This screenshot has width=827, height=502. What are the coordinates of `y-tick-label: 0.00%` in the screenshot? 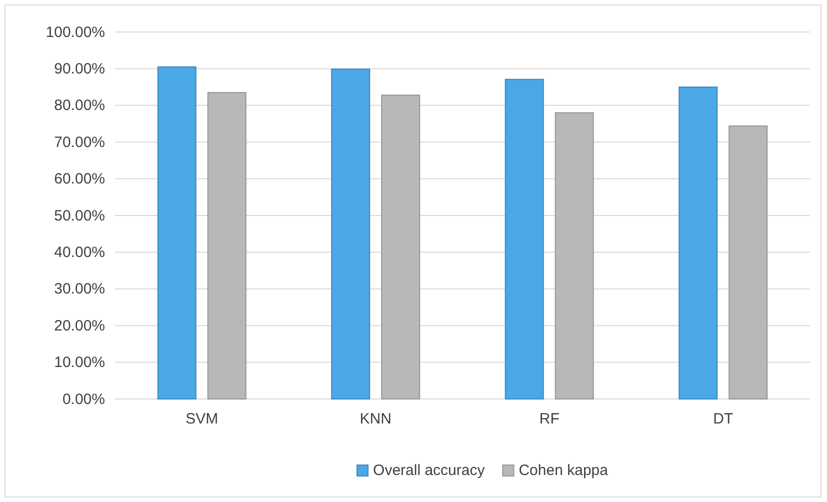 It's located at (83, 399).